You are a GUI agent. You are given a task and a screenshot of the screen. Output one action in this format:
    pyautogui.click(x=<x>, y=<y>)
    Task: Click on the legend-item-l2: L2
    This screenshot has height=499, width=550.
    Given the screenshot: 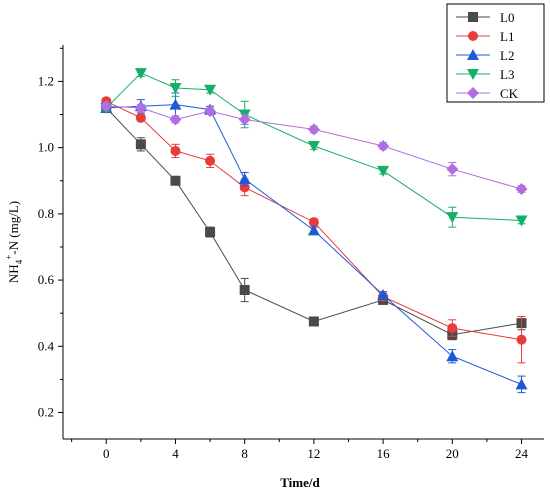 What is the action you would take?
    pyautogui.click(x=485, y=55)
    